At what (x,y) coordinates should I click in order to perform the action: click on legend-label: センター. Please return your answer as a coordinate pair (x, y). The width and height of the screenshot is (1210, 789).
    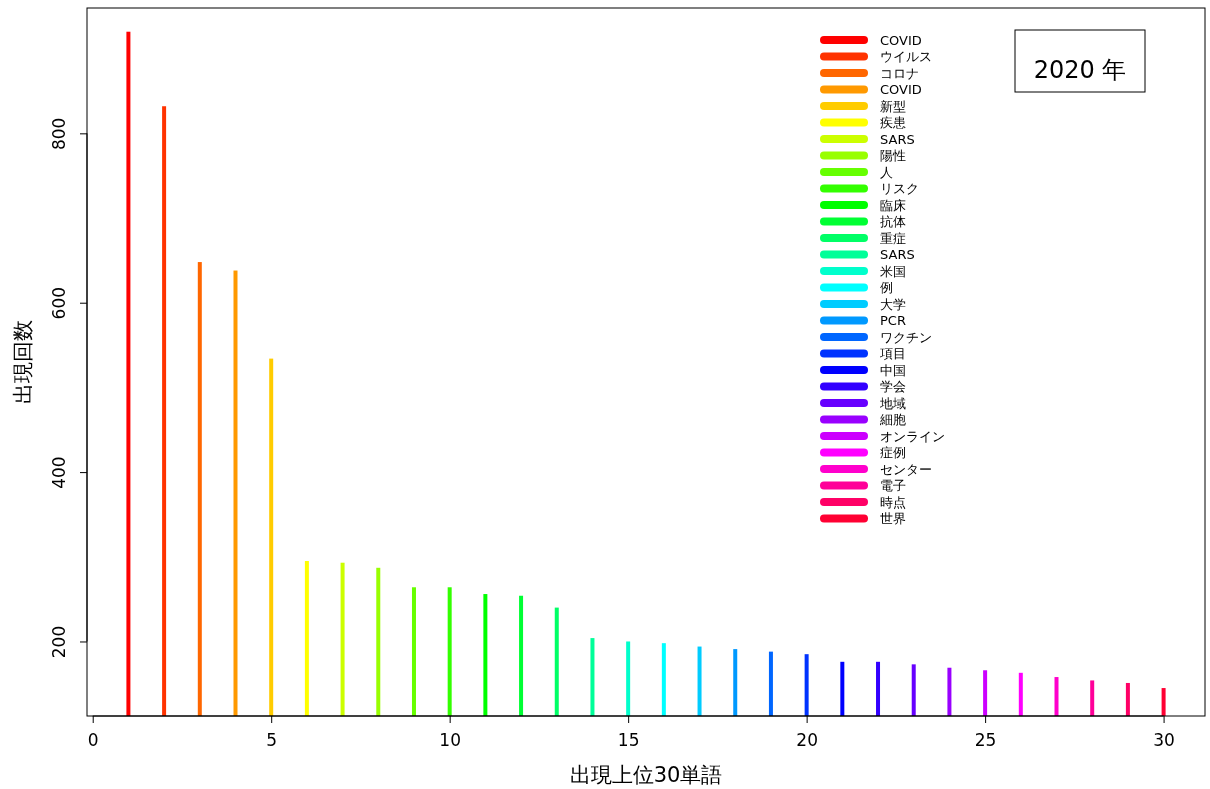
    Looking at the image, I should click on (906, 469).